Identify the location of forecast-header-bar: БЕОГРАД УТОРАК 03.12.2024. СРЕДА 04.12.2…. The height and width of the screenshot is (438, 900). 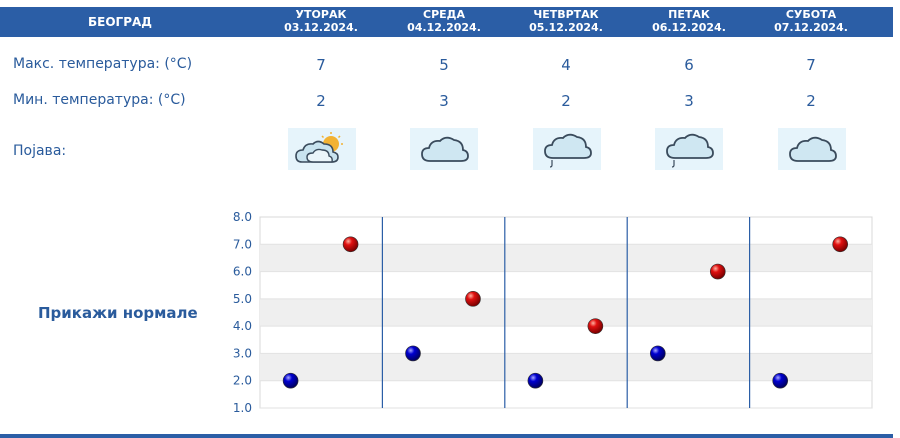
(446, 22).